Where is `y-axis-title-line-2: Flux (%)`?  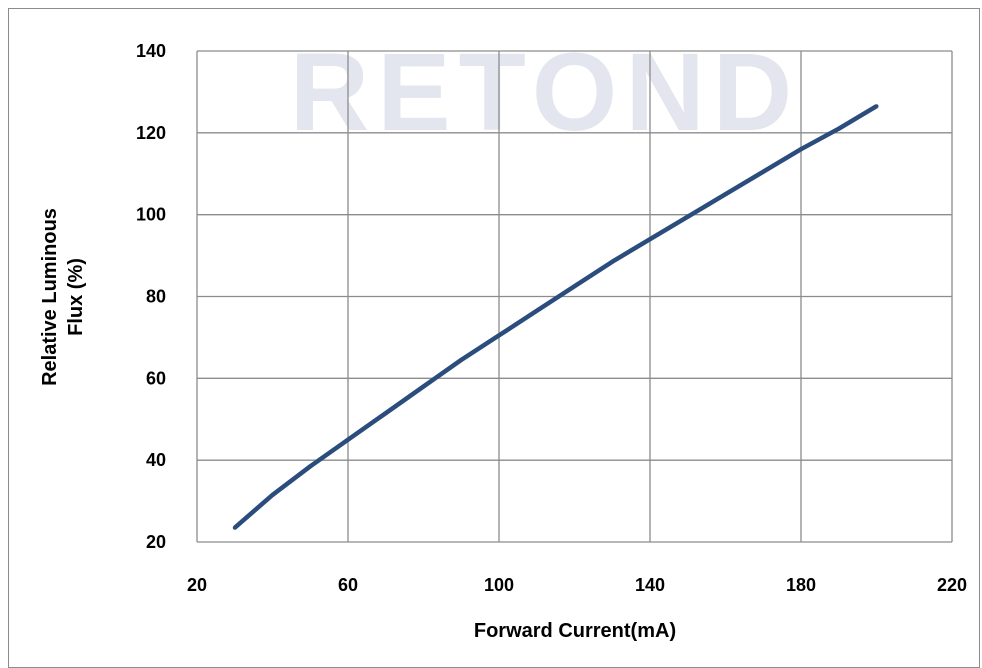
y-axis-title-line-2: Flux (%) is located at coordinates (76, 297).